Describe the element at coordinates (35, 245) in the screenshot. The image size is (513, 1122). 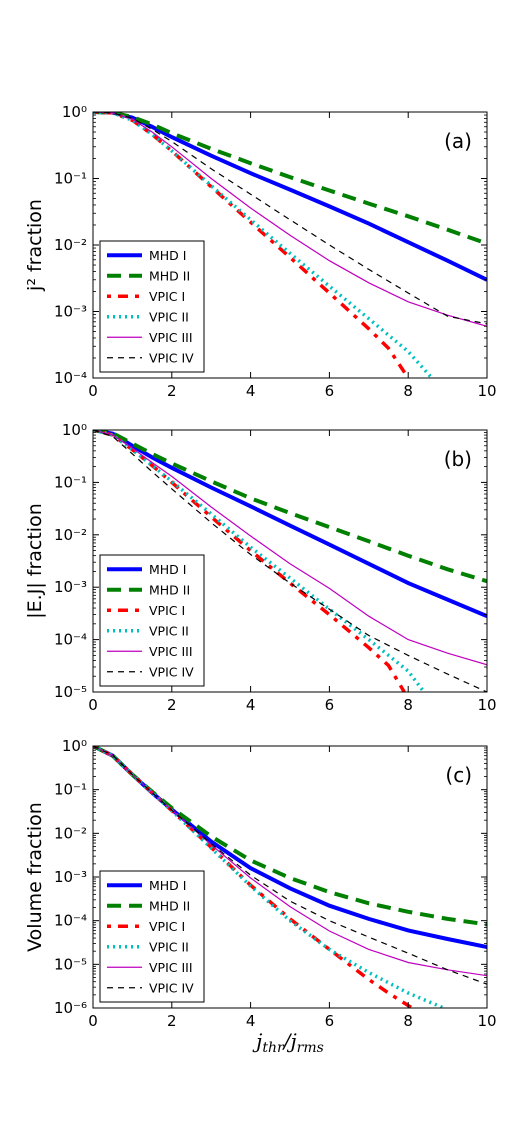
I see `y-axis-label: j² fraction` at that location.